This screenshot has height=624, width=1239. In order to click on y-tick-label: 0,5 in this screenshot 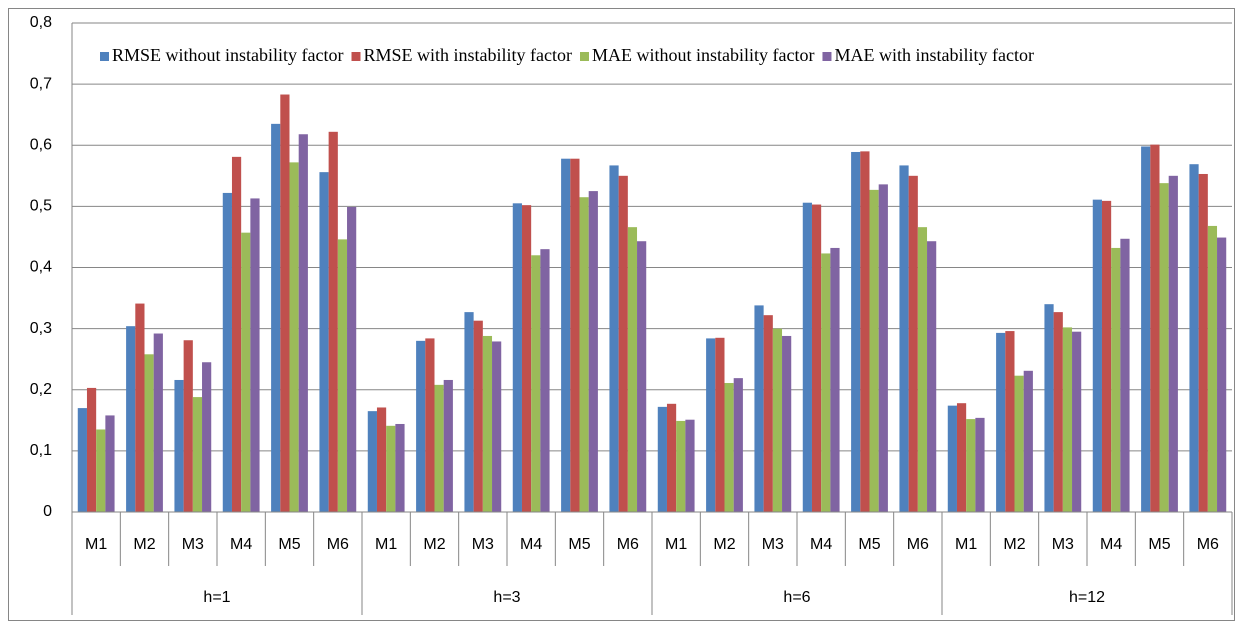, I will do `click(41, 206)`.